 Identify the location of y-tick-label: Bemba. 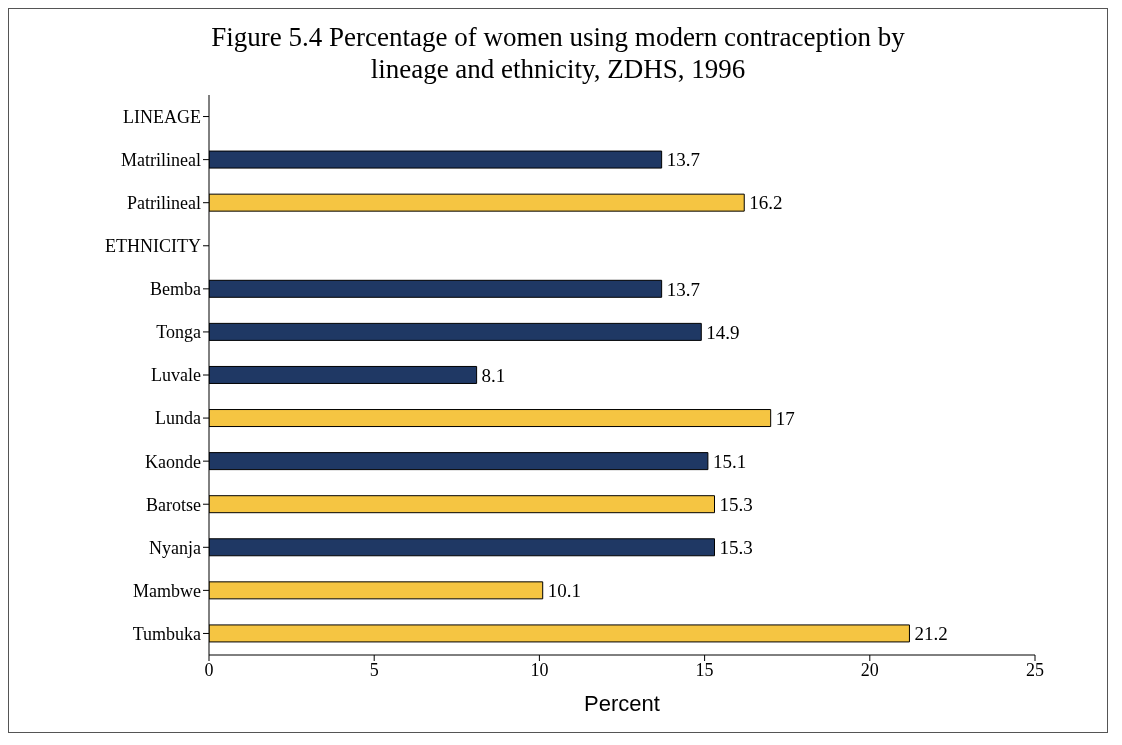
(175, 289).